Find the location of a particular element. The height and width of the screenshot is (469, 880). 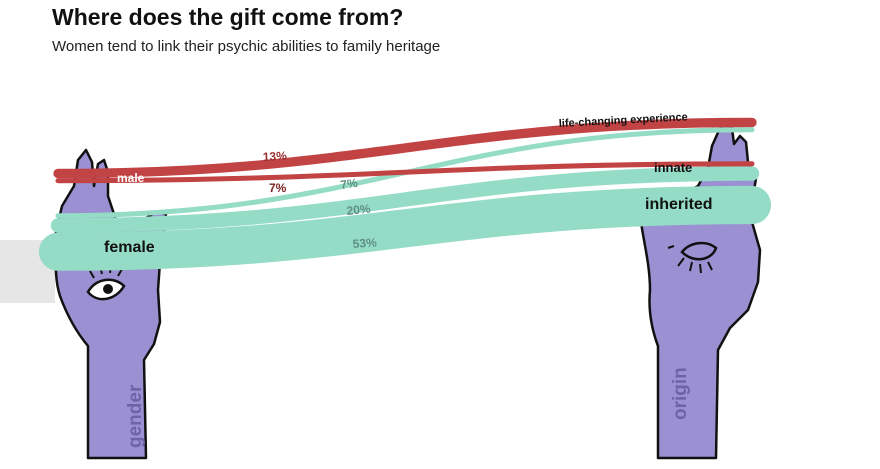

source-label-female: female is located at coordinates (129, 247).